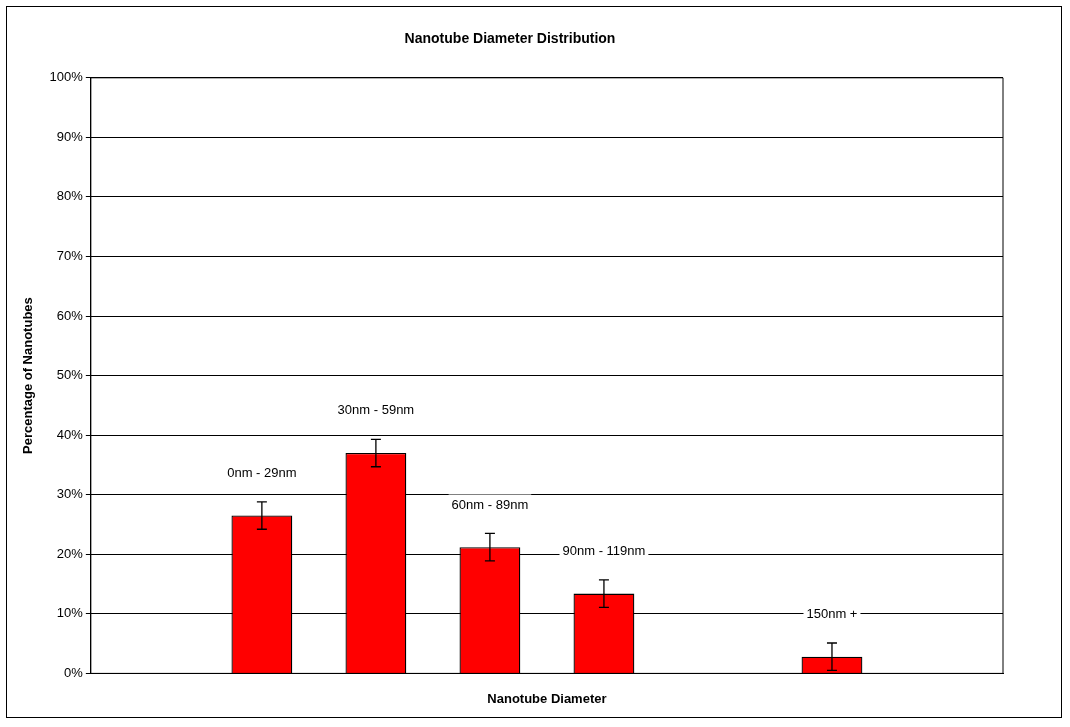  What do you see at coordinates (70, 136) in the screenshot?
I see `y-tick-label: 90%` at bounding box center [70, 136].